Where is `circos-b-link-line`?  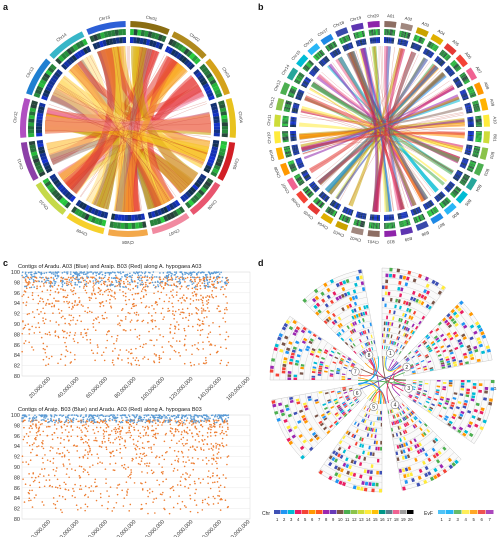 circos-b-link-line is located at coordinates (386, 124).